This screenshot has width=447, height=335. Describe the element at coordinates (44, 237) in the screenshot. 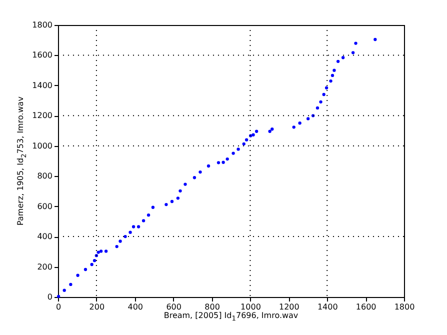

I see `y-tick-label: 400` at that location.